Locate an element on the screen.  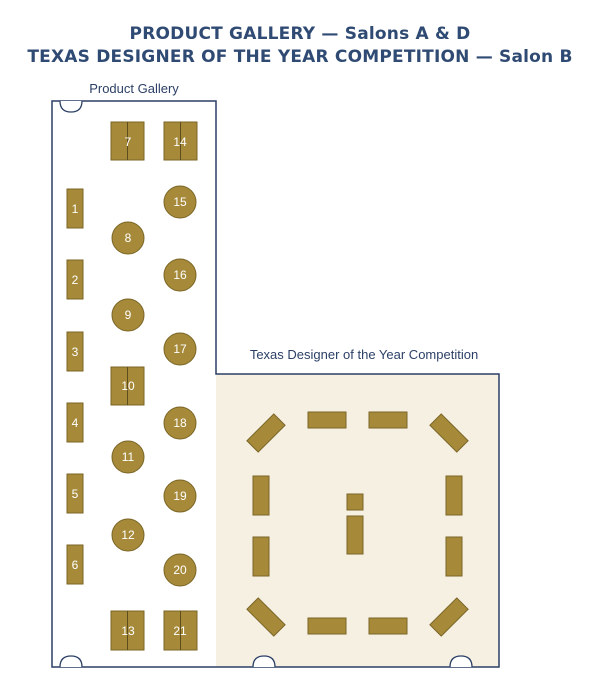
booth-number: 3 is located at coordinates (75, 352).